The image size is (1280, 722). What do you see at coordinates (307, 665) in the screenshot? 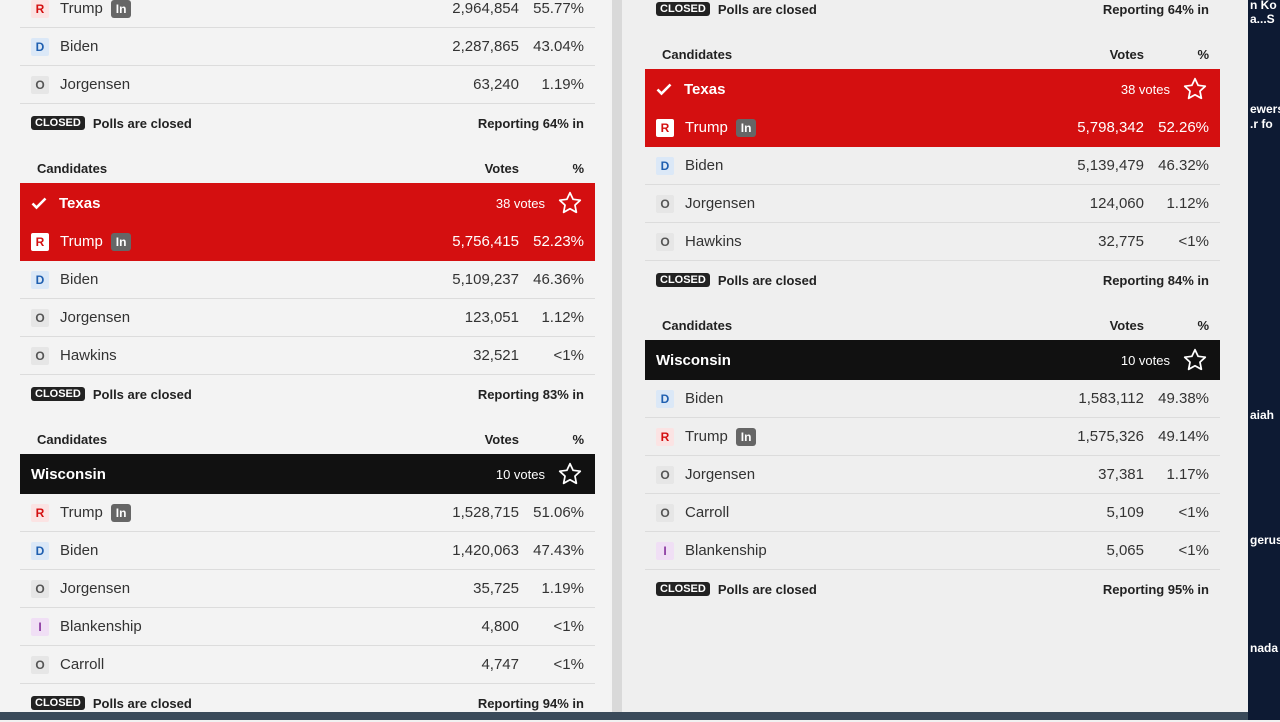
I see `candidate-row: O Carroll 4,747 <1%` at bounding box center [307, 665].